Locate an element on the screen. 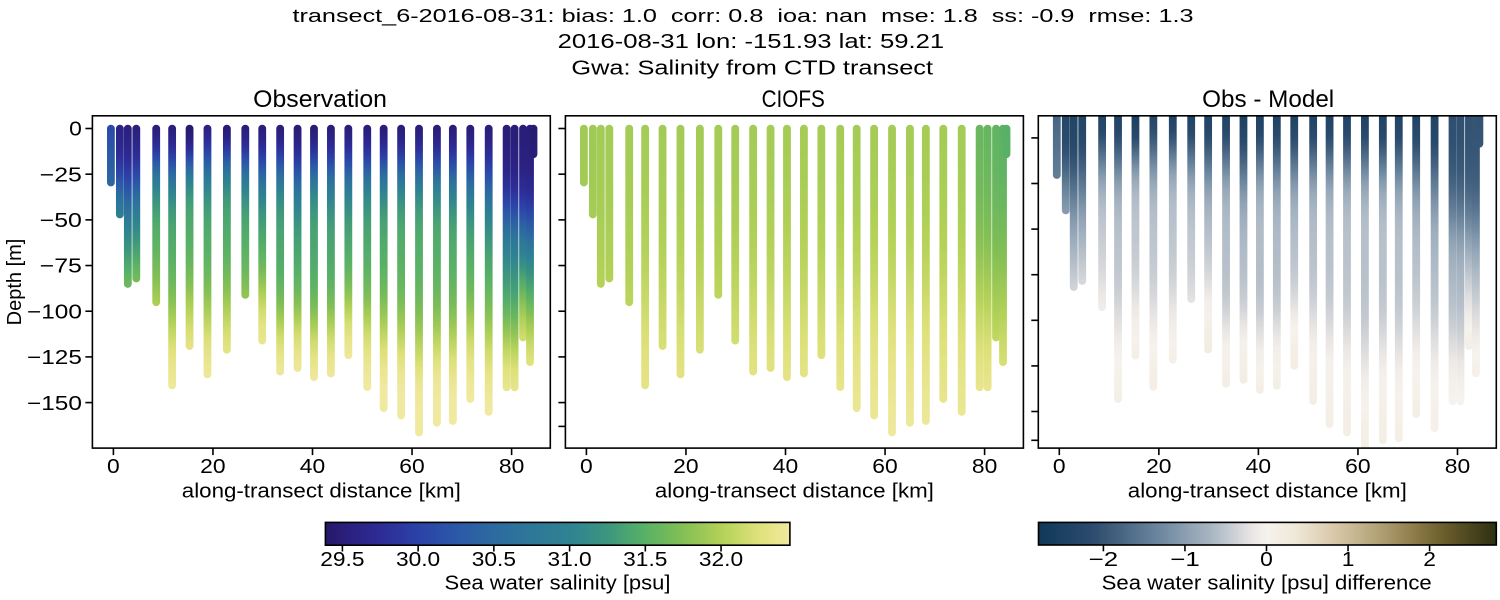  svg-text:Gwa: Salinity from CTD transec: Gwa: Salinity from CTD transect is located at coordinates (752, 69).